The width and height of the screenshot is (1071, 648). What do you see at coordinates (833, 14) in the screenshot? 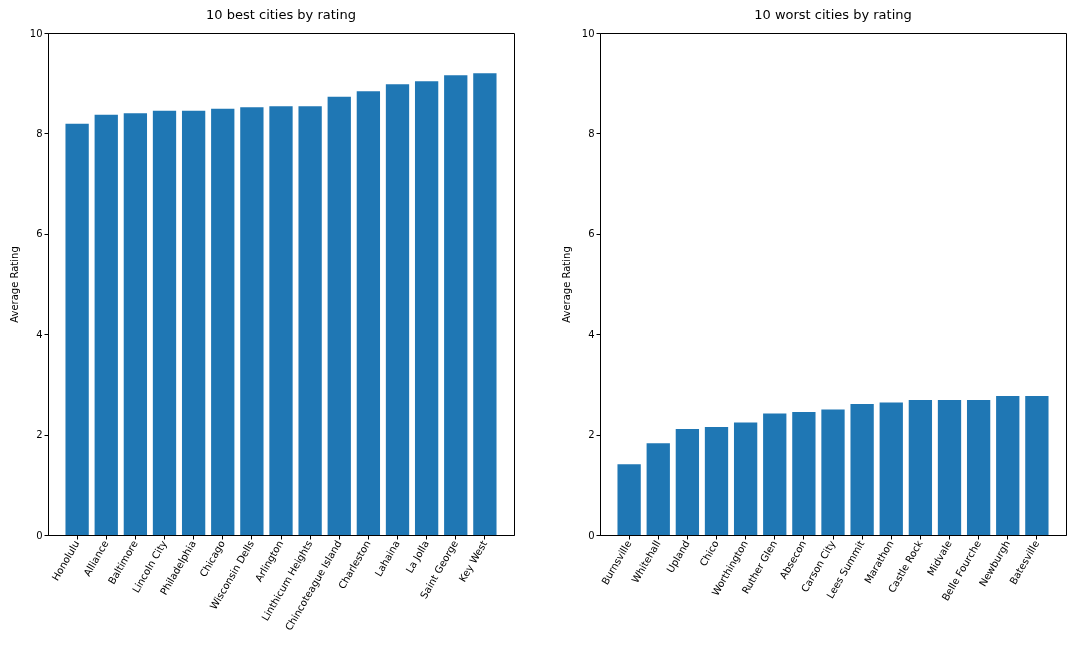
I see `chart-title: 10 worst cities by rating` at bounding box center [833, 14].